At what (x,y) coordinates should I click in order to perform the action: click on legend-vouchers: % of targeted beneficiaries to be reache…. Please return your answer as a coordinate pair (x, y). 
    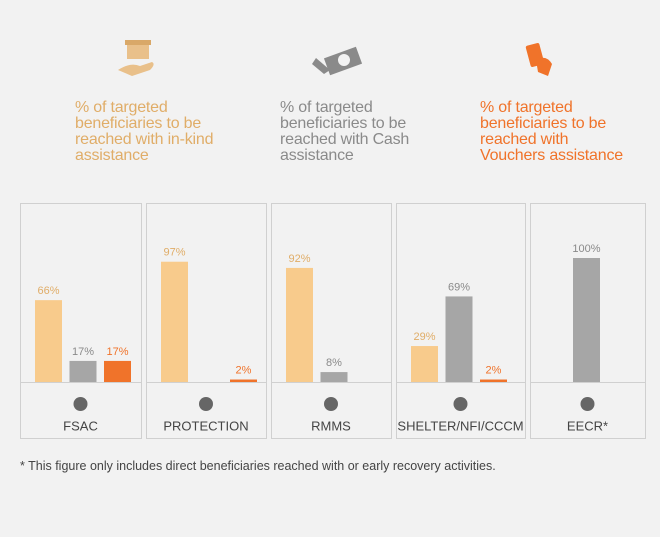
    Looking at the image, I should click on (551, 131).